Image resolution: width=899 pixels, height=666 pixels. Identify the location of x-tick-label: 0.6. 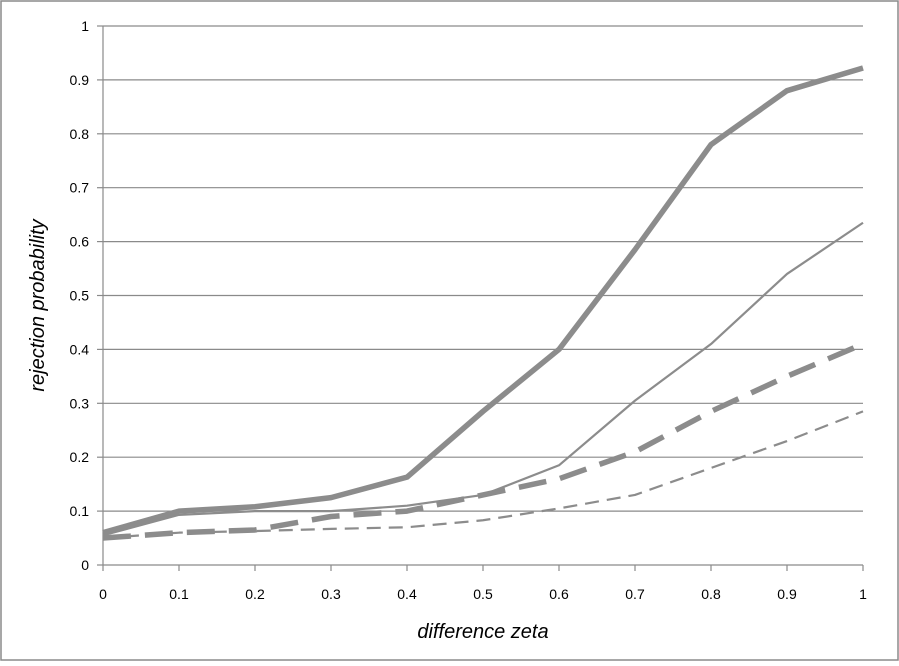
(559, 594).